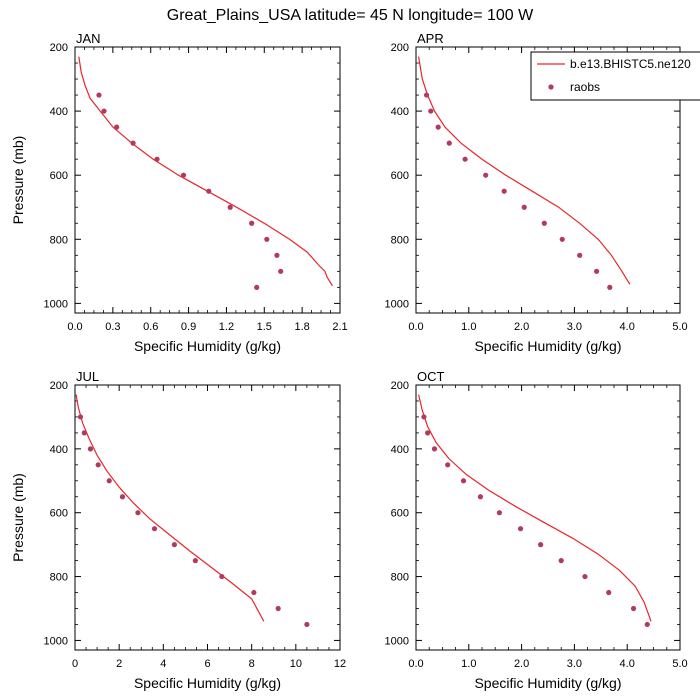 The width and height of the screenshot is (700, 700). Describe the element at coordinates (521, 327) in the screenshot. I see `x-tick-label-apr-2: 2.0` at that location.